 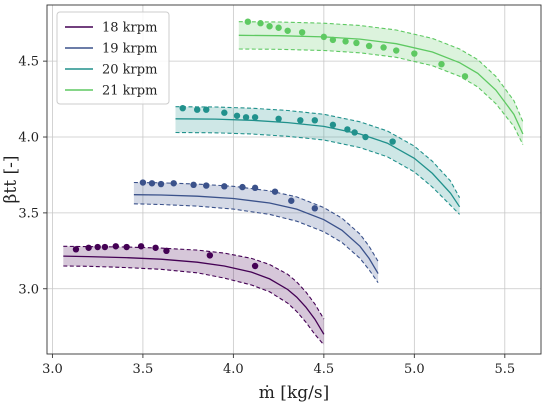 I want to click on x-tick-label: 4.0, so click(x=233, y=369).